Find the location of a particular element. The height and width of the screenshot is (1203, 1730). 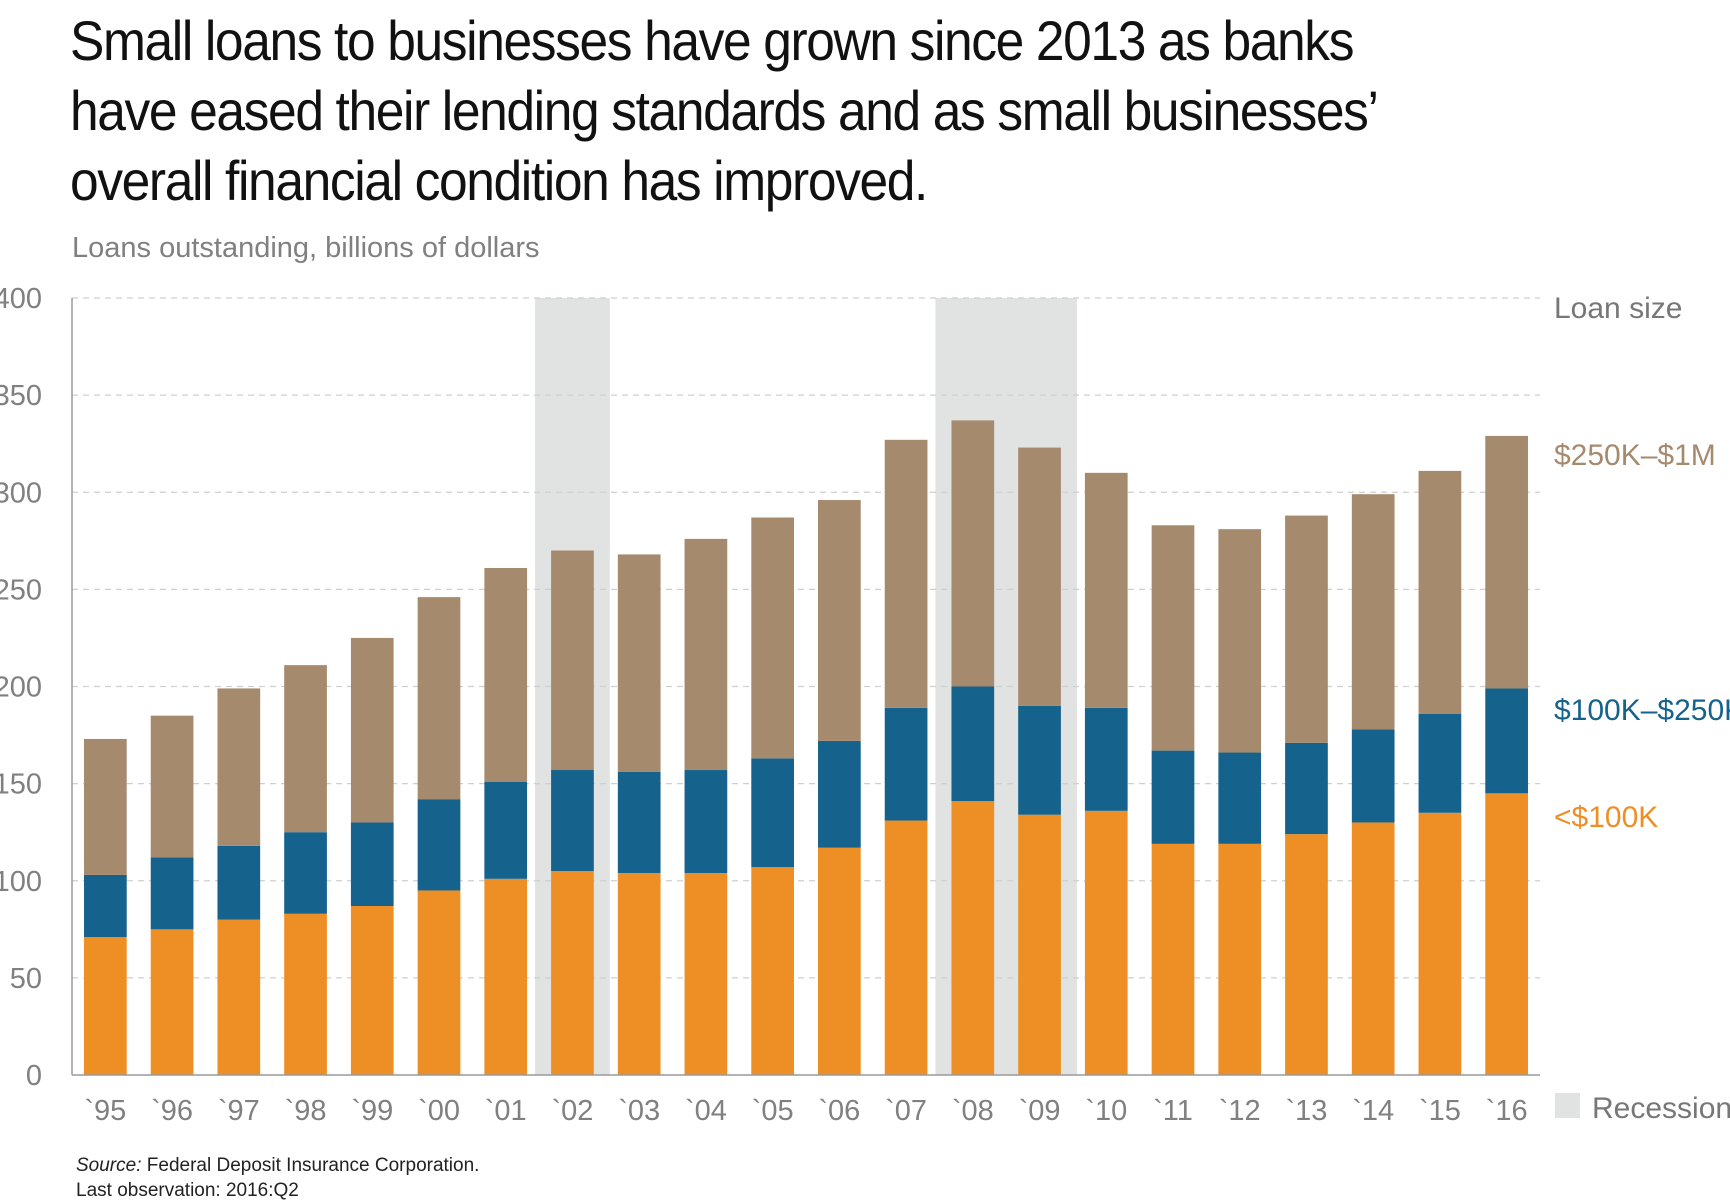

legend-title: Loan size is located at coordinates (1618, 308).